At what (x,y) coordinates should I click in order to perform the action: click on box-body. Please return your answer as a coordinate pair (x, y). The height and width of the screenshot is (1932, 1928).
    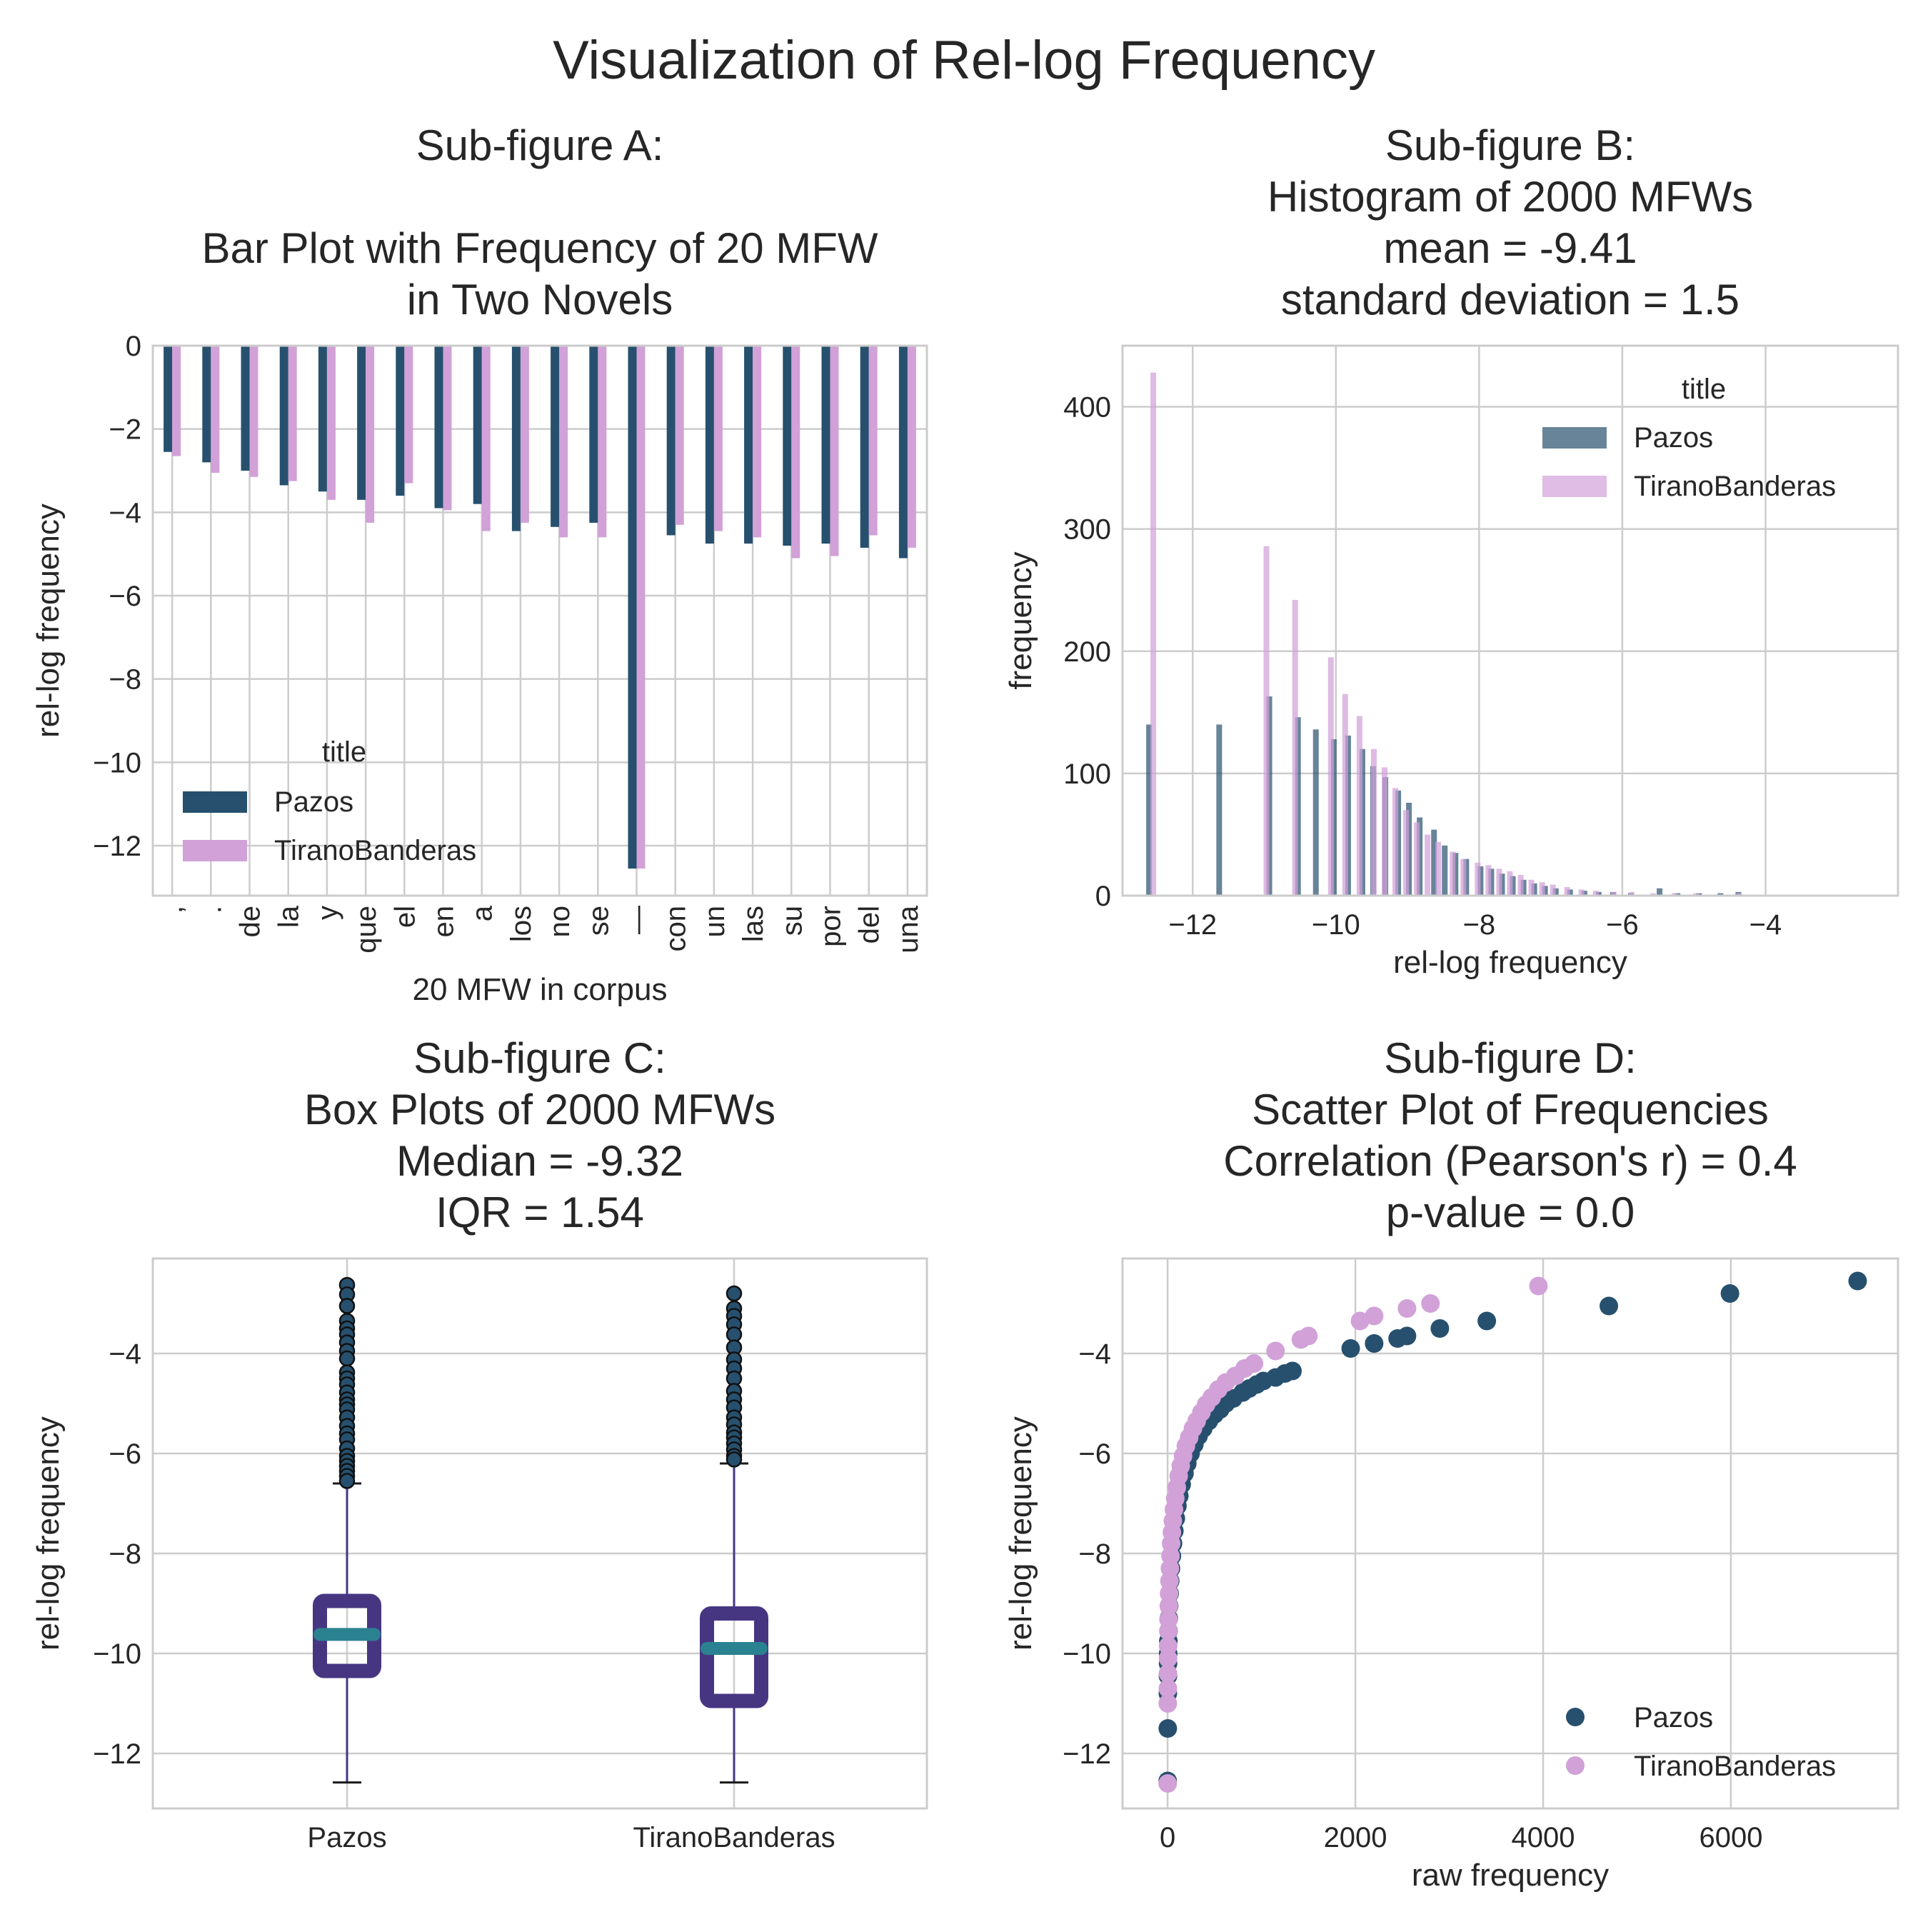
    Looking at the image, I should click on (734, 1657).